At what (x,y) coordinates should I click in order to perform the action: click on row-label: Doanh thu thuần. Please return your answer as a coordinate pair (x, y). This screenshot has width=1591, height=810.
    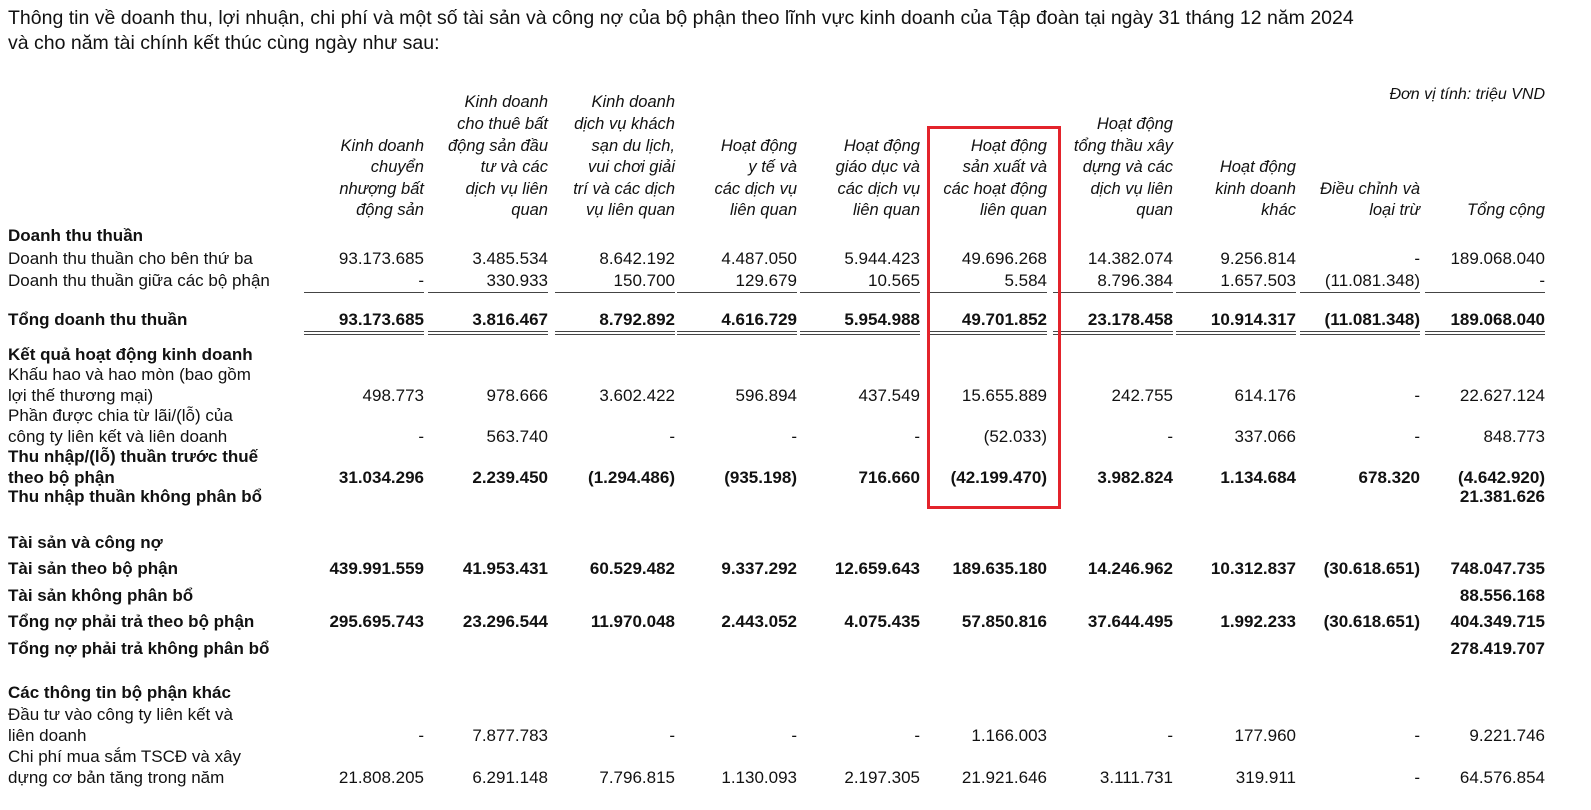
    Looking at the image, I should click on (76, 235).